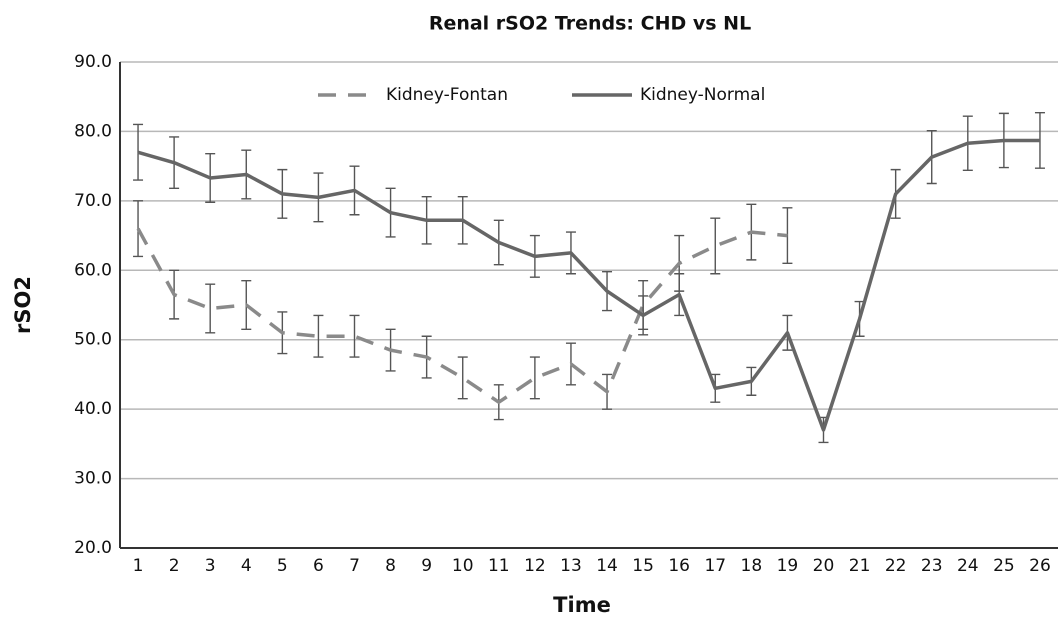 The width and height of the screenshot is (1061, 621). I want to click on x-tick-label: 17, so click(715, 566).